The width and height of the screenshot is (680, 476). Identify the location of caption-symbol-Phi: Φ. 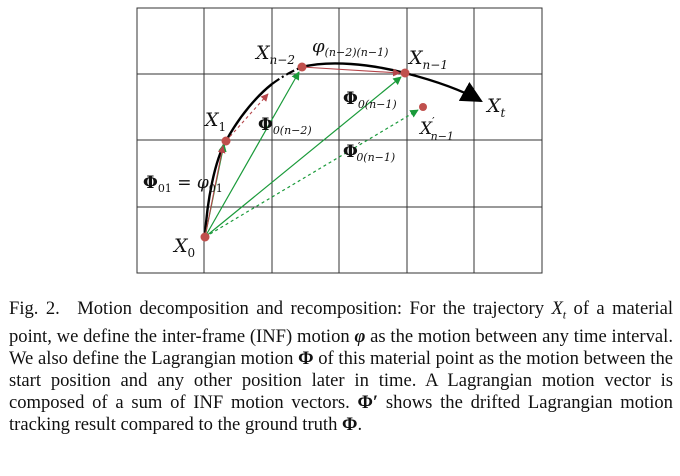
(306, 358).